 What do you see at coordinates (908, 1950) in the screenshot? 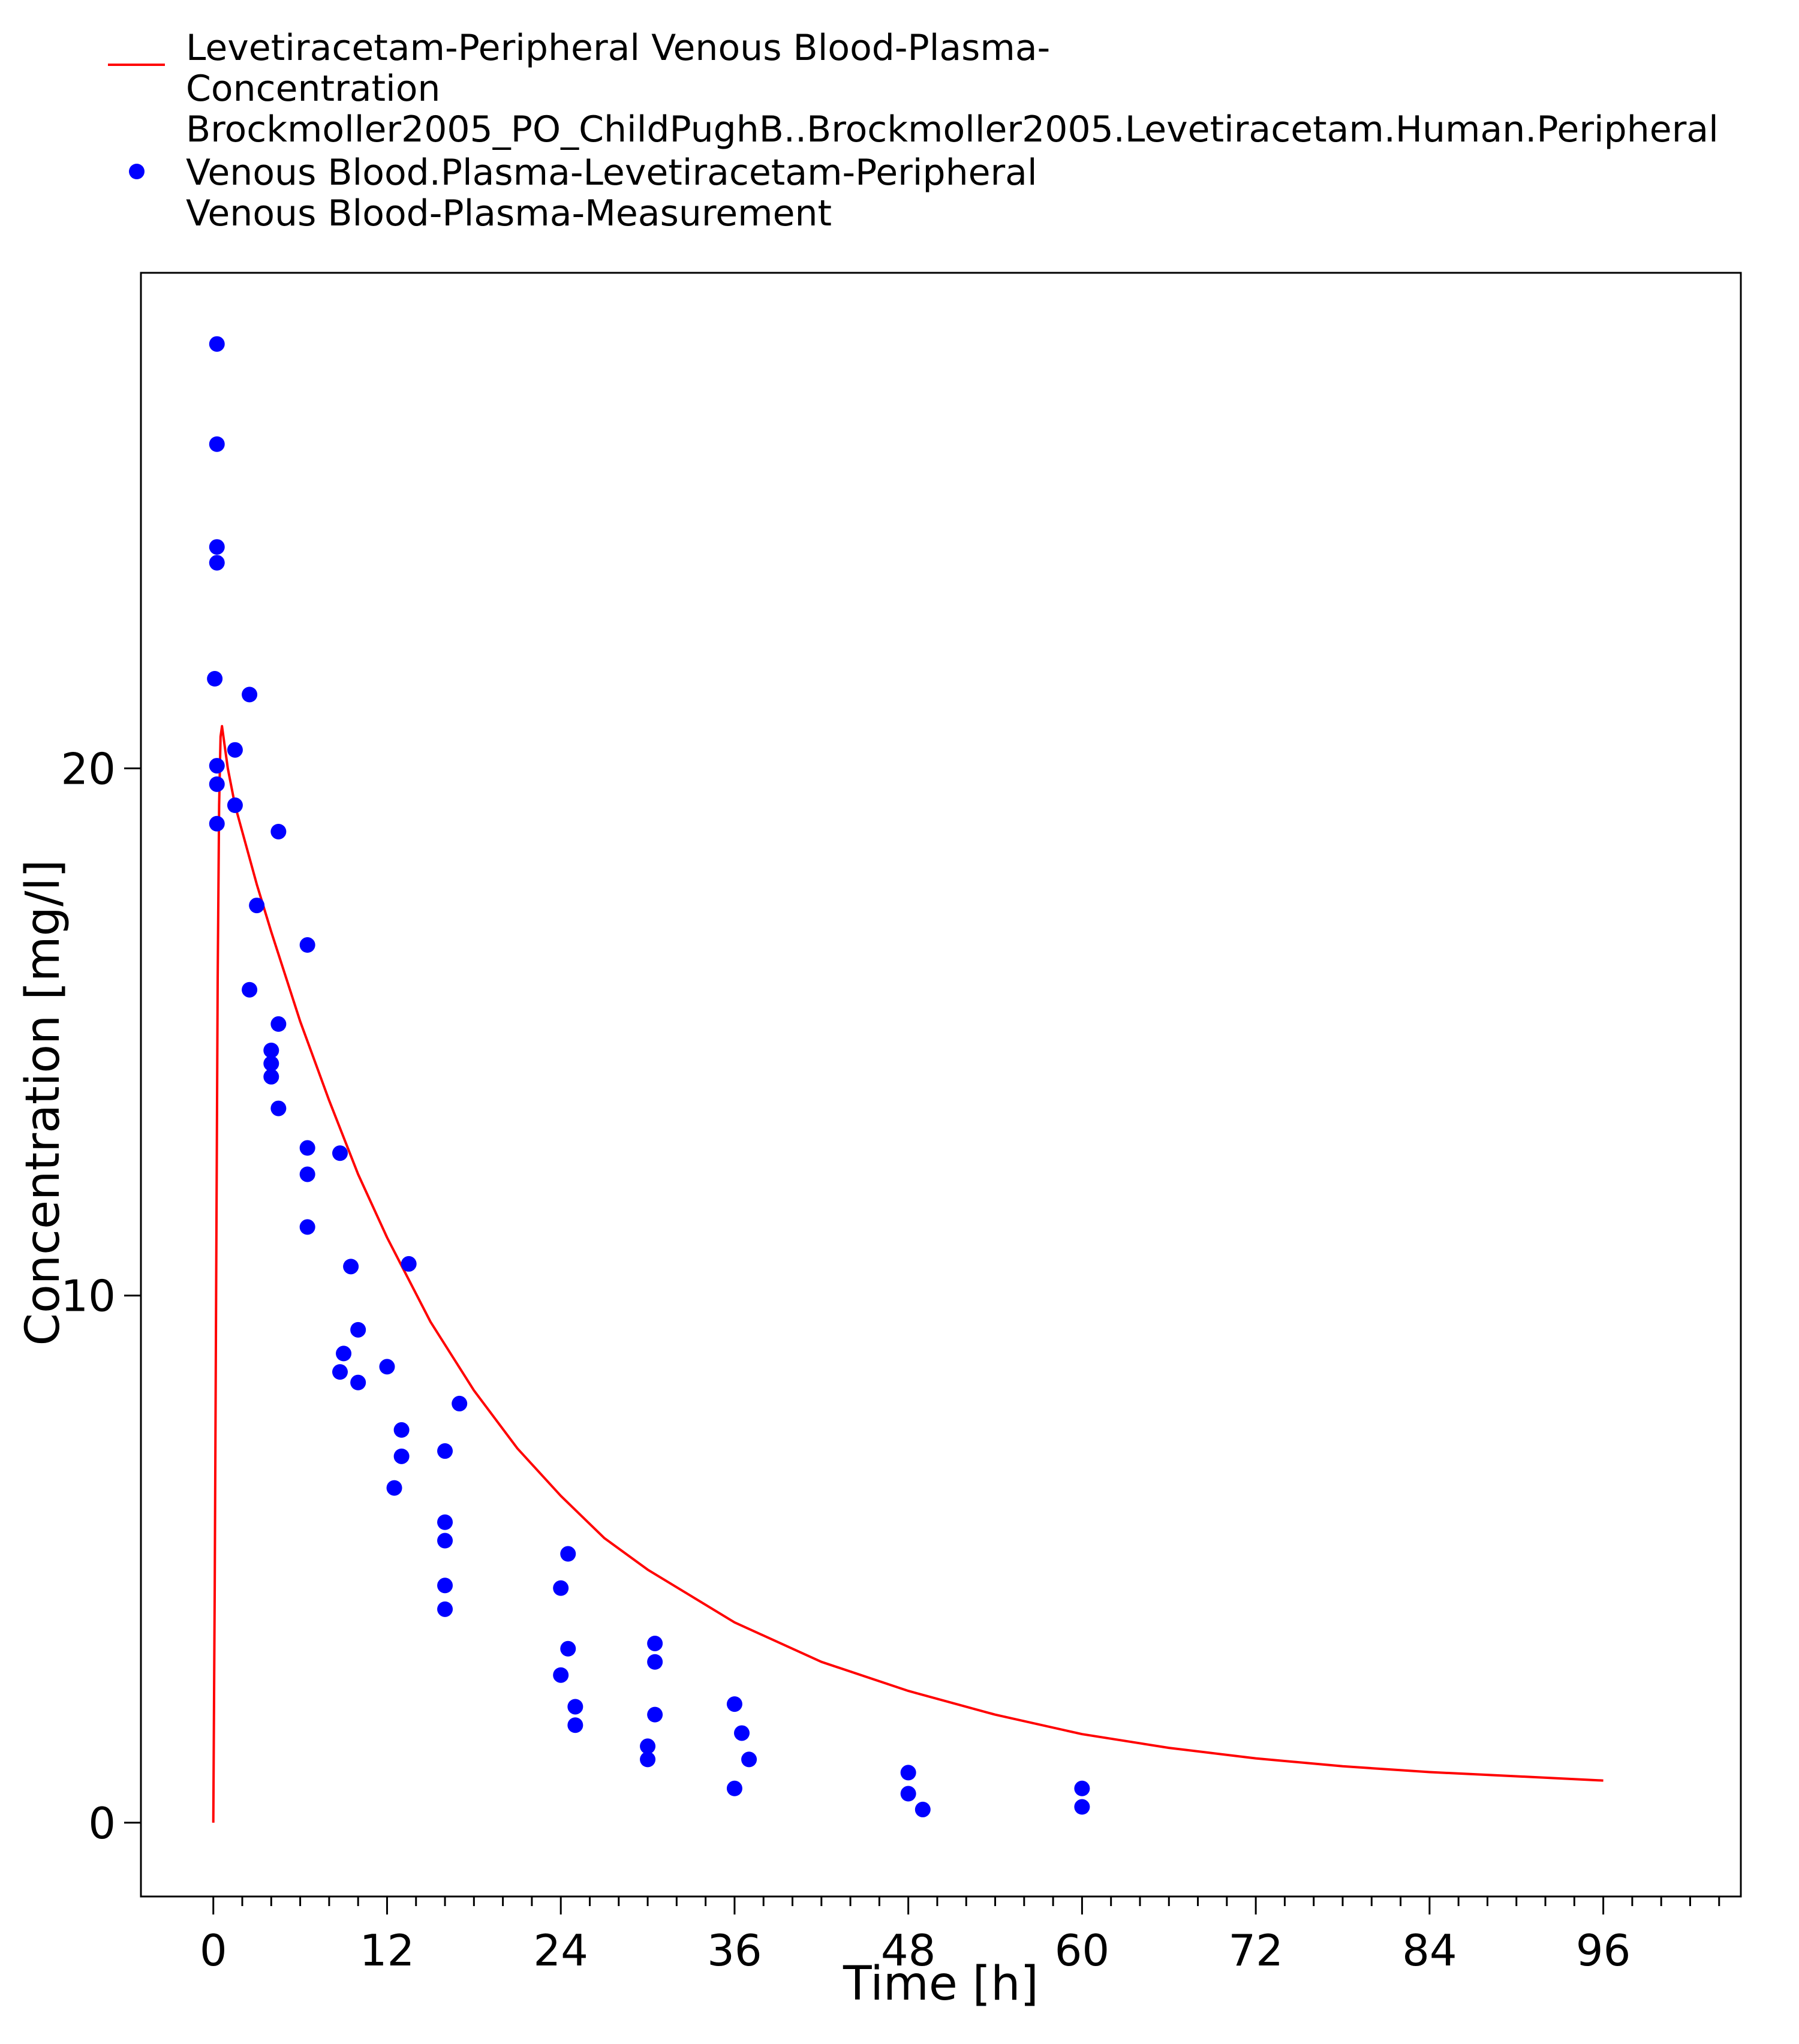
I see `x-tick-label: 48` at bounding box center [908, 1950].